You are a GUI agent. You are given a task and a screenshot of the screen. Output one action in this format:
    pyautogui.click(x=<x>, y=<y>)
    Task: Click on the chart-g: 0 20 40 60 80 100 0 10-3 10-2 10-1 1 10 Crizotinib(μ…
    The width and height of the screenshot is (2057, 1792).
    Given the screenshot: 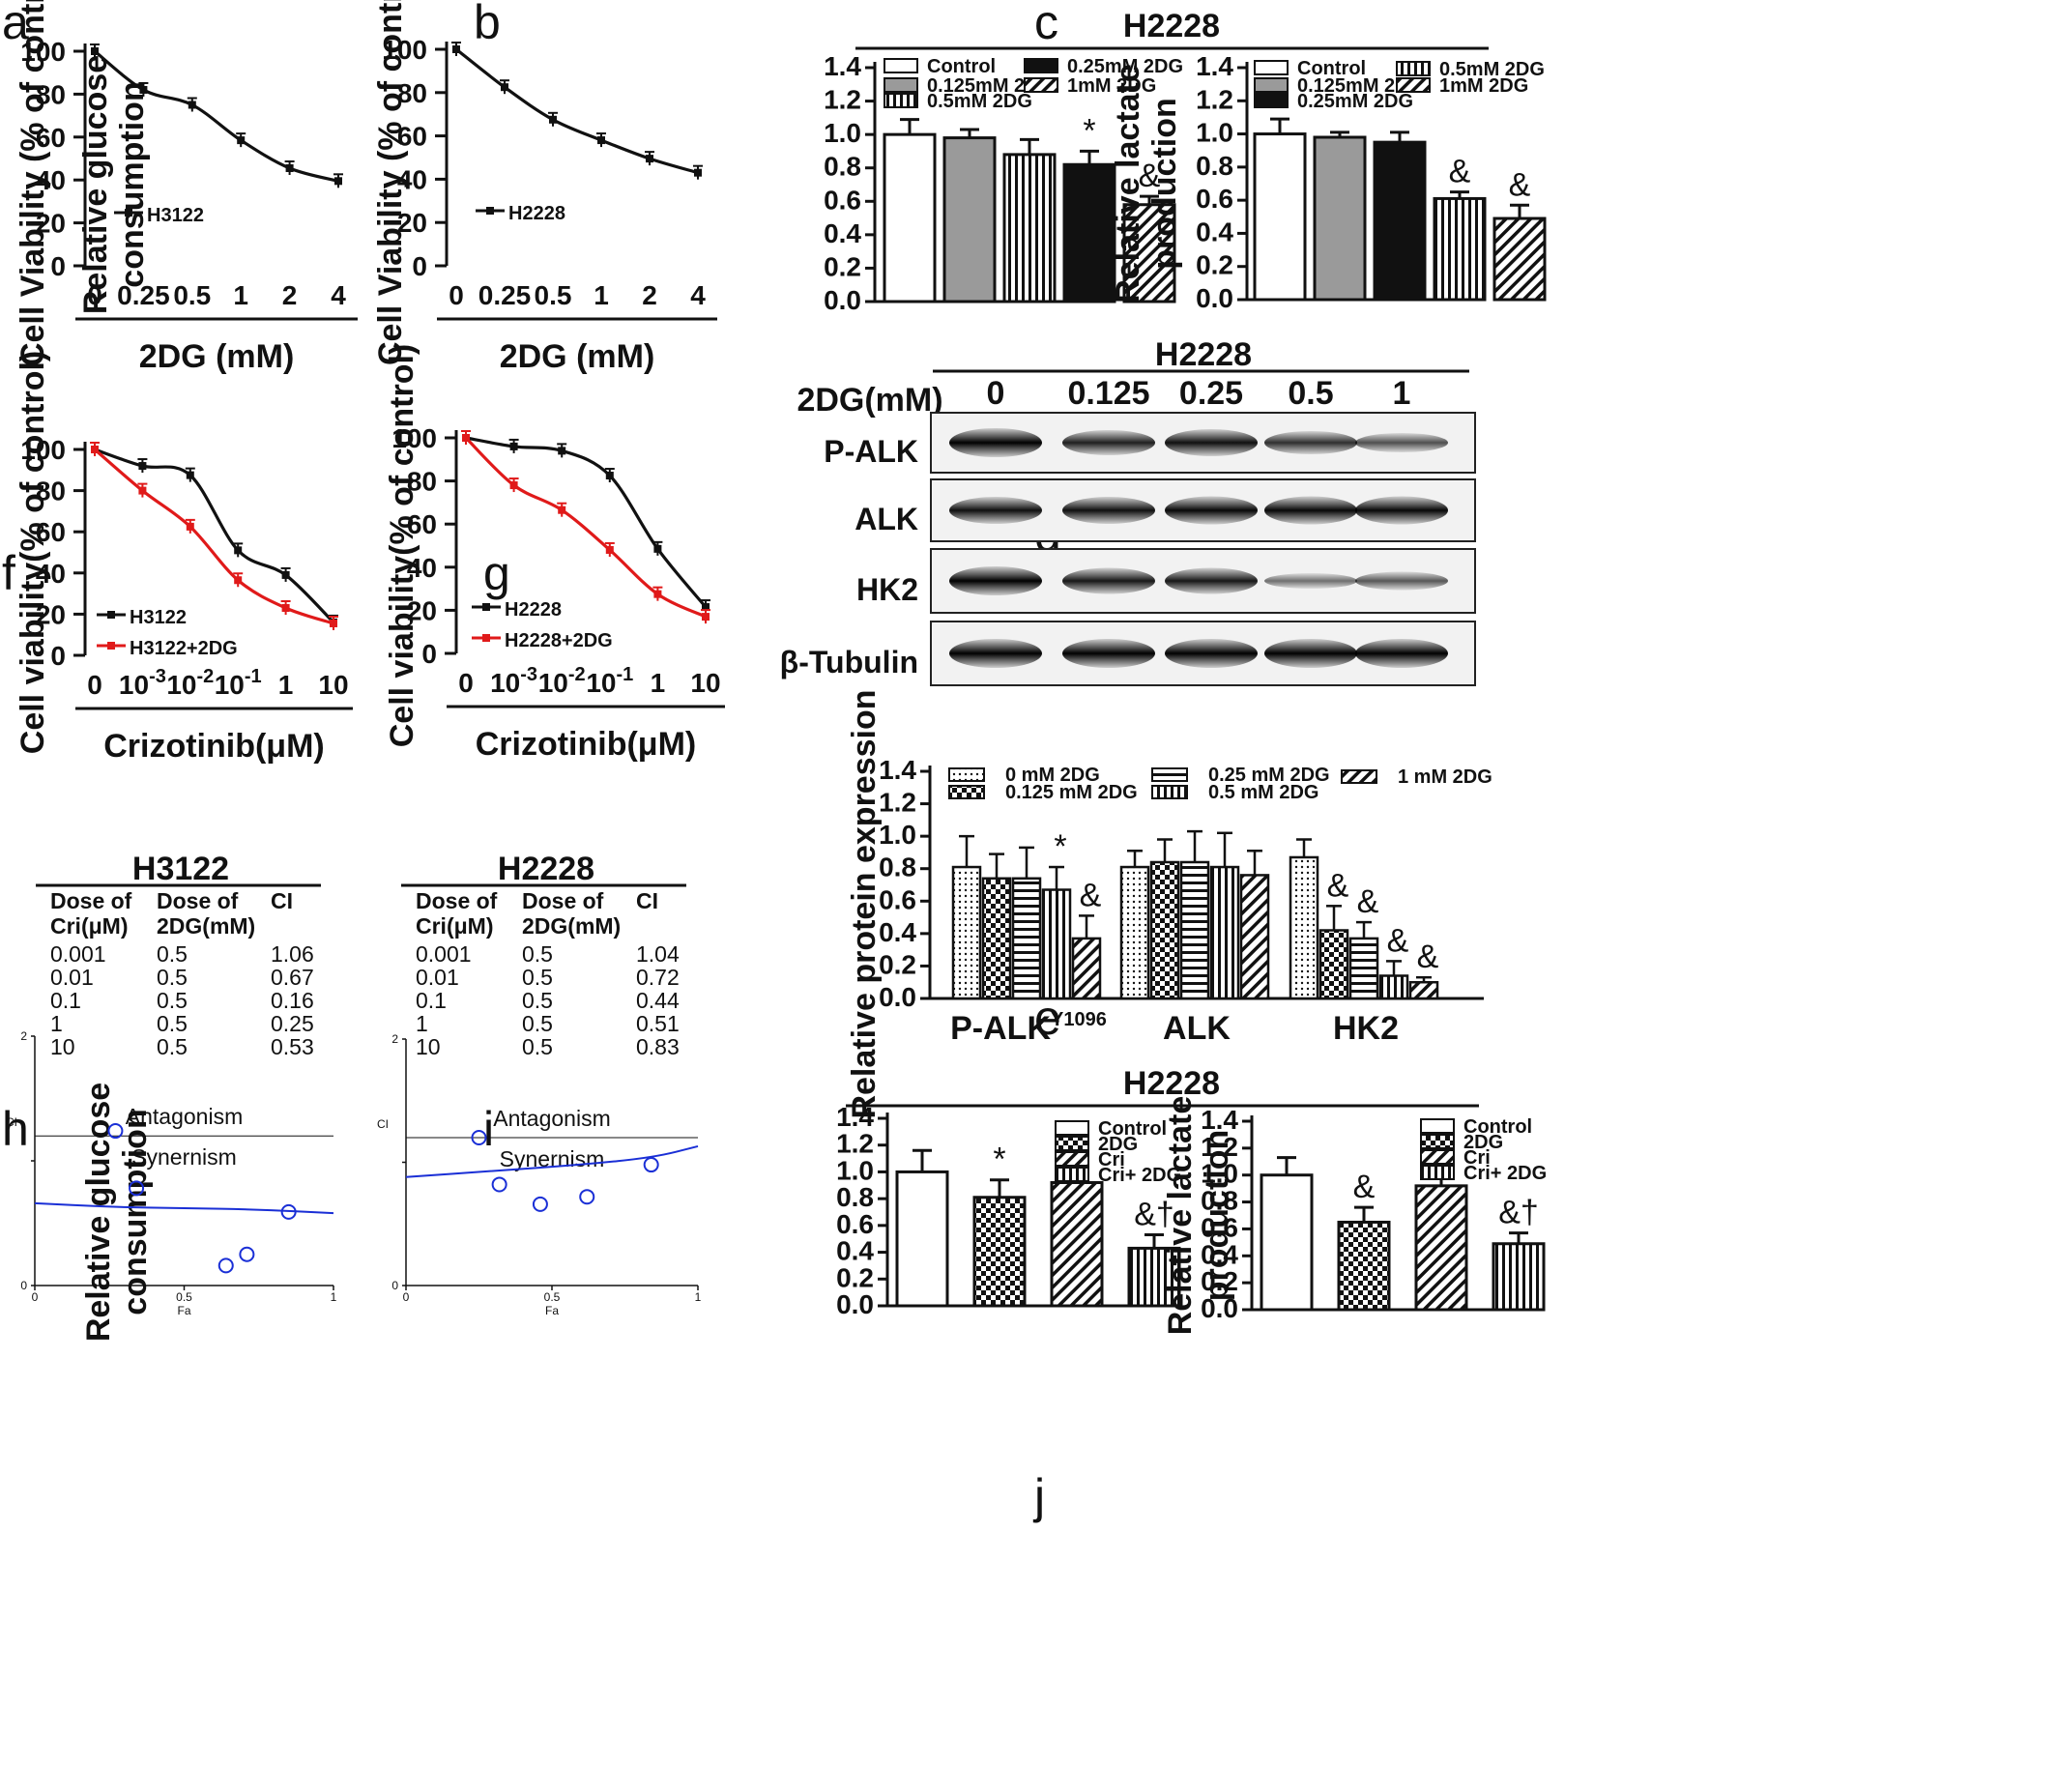 What is the action you would take?
    pyautogui.click(x=554, y=553)
    